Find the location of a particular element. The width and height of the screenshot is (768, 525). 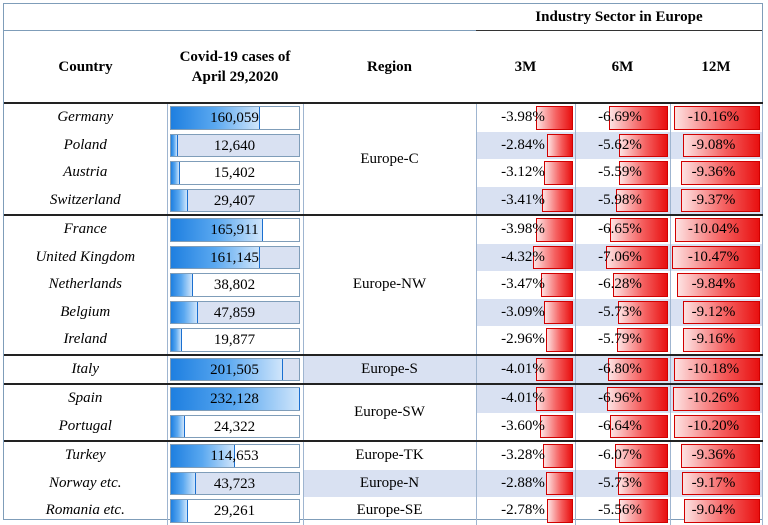

cases-bar-box: 19,877 is located at coordinates (234, 340).